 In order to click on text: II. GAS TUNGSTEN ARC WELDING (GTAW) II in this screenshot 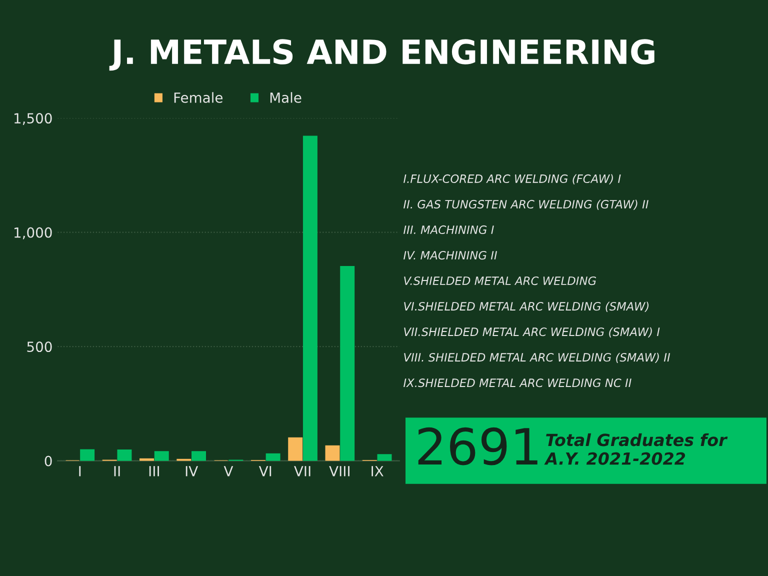, I will do `click(526, 205)`.